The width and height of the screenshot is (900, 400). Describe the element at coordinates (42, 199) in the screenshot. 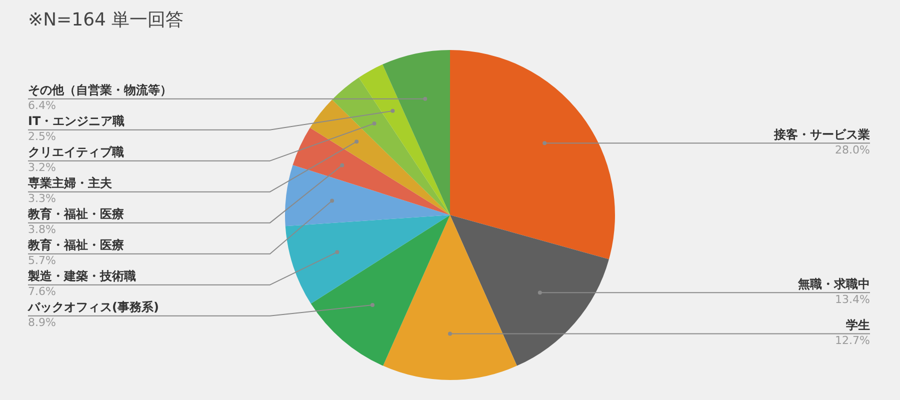

I see `data-label: 3.3%` at that location.